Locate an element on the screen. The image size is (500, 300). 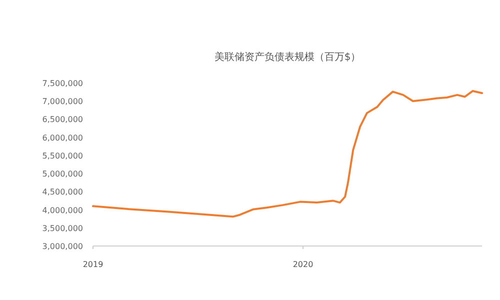
y-tick-label: 4,500,000 is located at coordinates (62, 192).